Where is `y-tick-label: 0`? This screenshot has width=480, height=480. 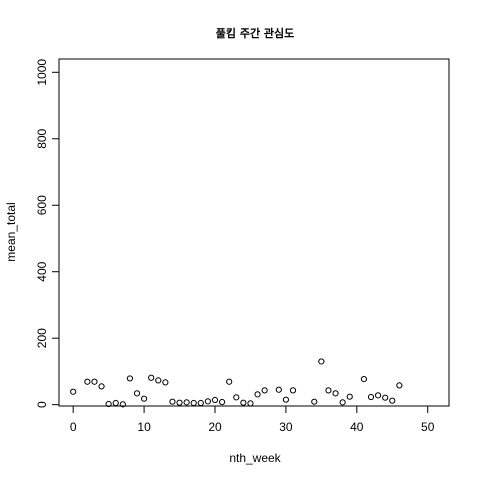 y-tick-label: 0 is located at coordinates (42, 404).